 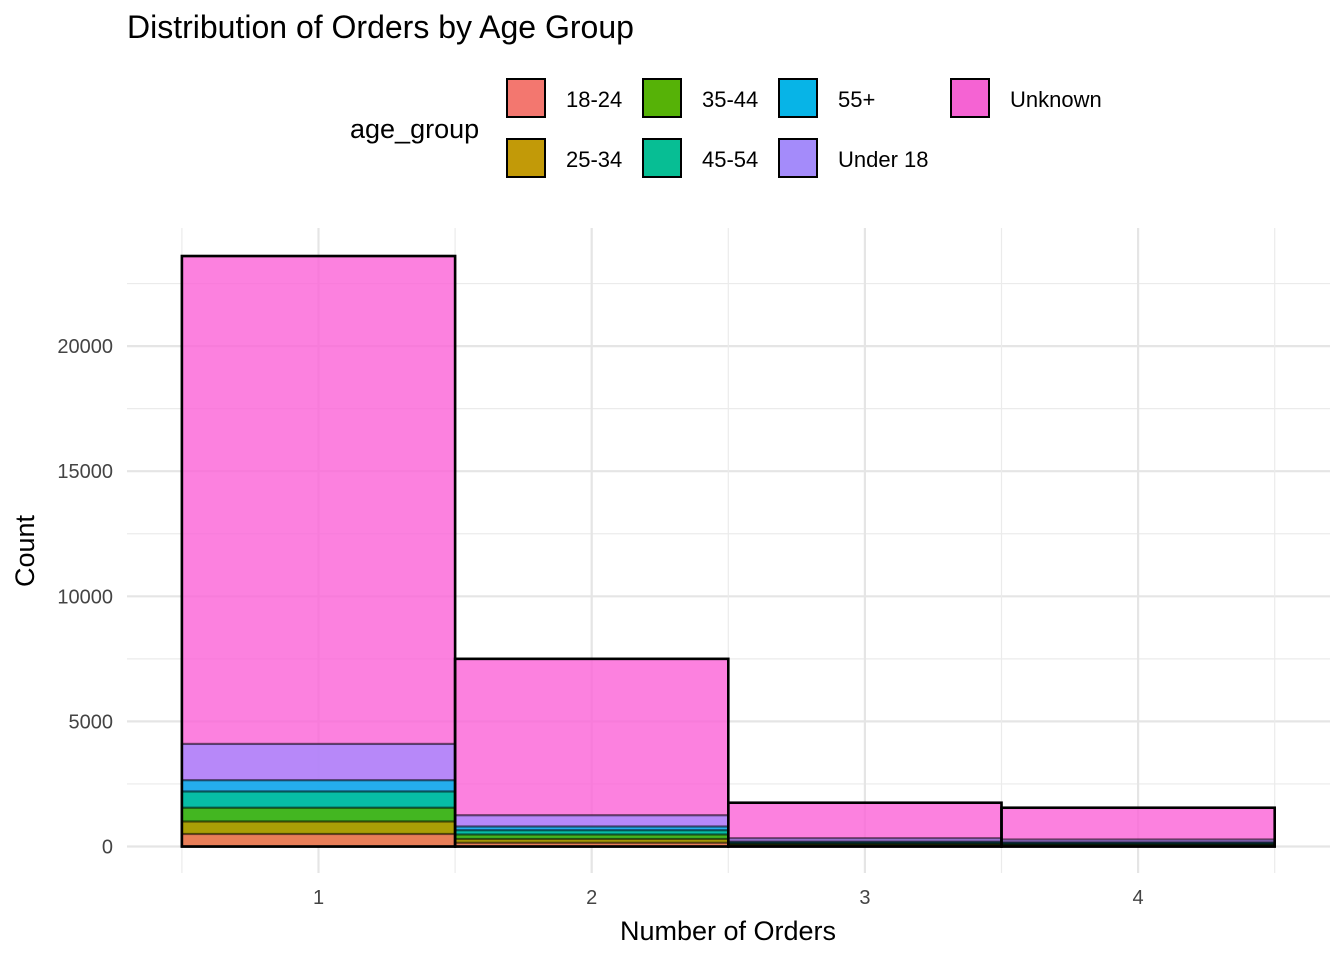 What do you see at coordinates (91, 722) in the screenshot?
I see `y-tick-label: 5000` at bounding box center [91, 722].